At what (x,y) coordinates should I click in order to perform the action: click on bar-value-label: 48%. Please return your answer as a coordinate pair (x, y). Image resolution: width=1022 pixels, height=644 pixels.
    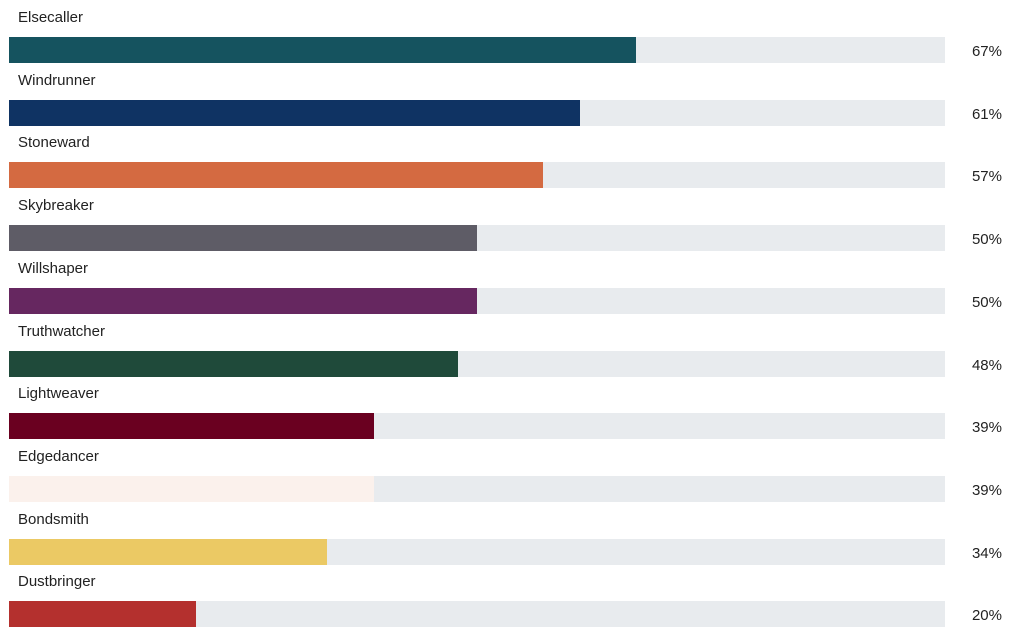
    Looking at the image, I should click on (986, 365).